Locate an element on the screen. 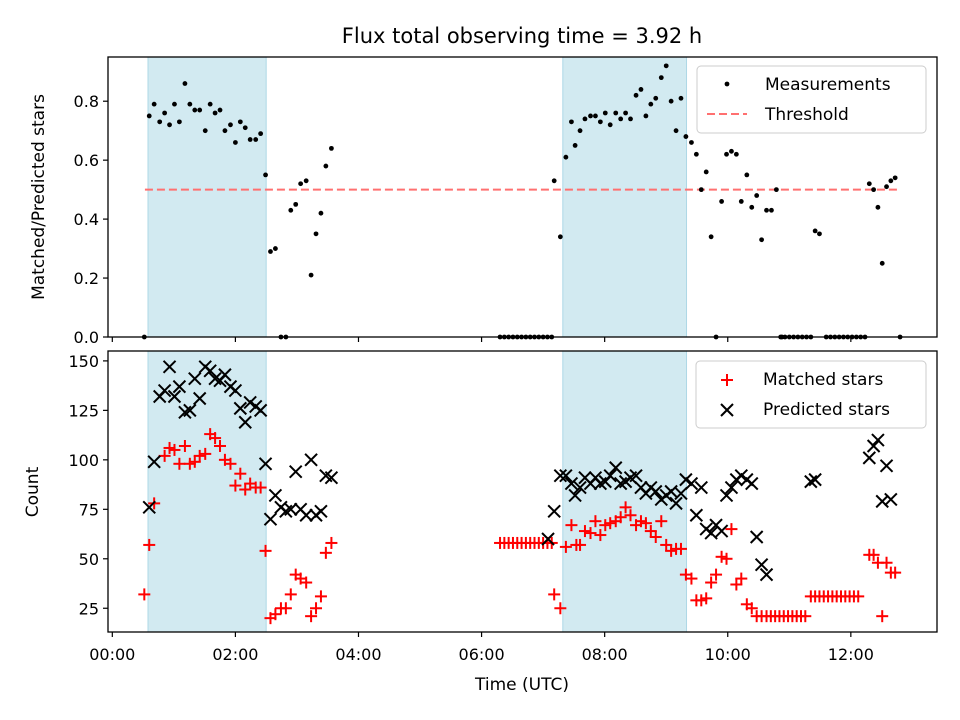 This screenshot has width=960, height=720. x-tick-label: 12:00 is located at coordinates (851, 654).